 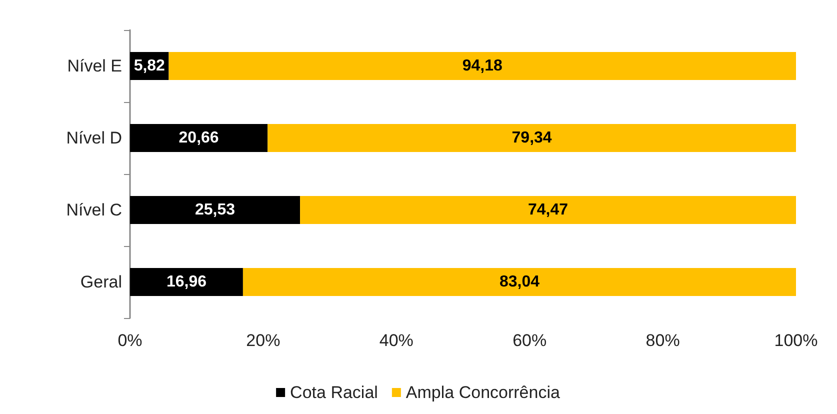 What do you see at coordinates (94, 210) in the screenshot?
I see `y-tick-label: Nível C` at bounding box center [94, 210].